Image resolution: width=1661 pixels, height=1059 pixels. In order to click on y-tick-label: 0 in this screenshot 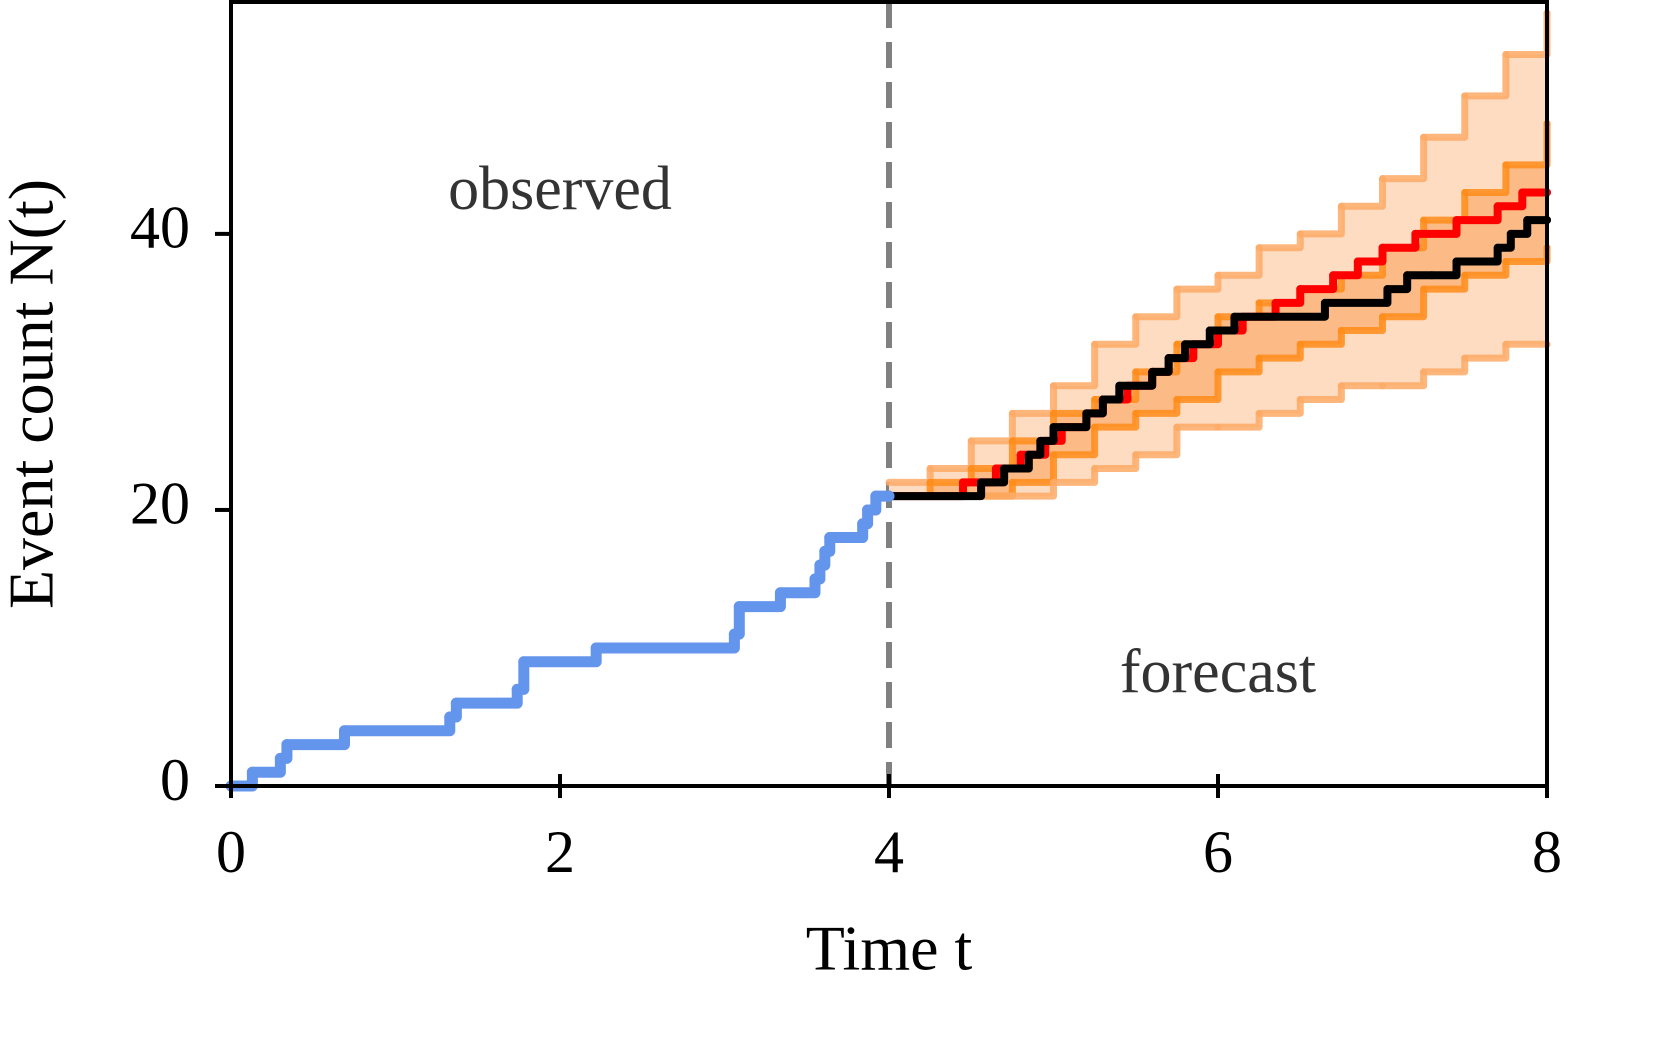, I will do `click(175, 780)`.